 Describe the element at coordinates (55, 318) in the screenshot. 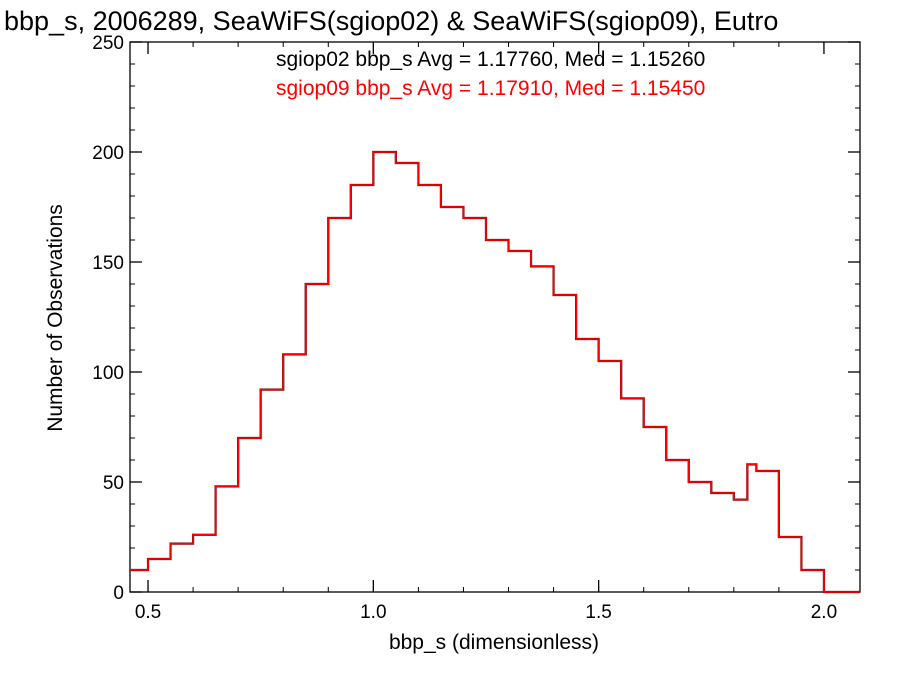

I see `y-axis-label: Number of Observations` at that location.